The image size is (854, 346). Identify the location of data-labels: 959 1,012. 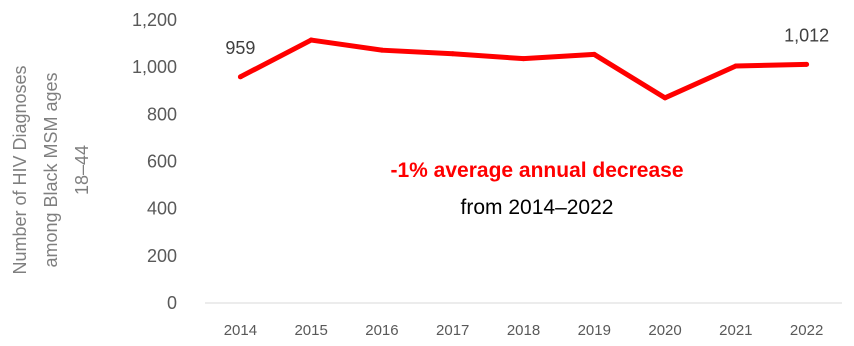
(527, 41).